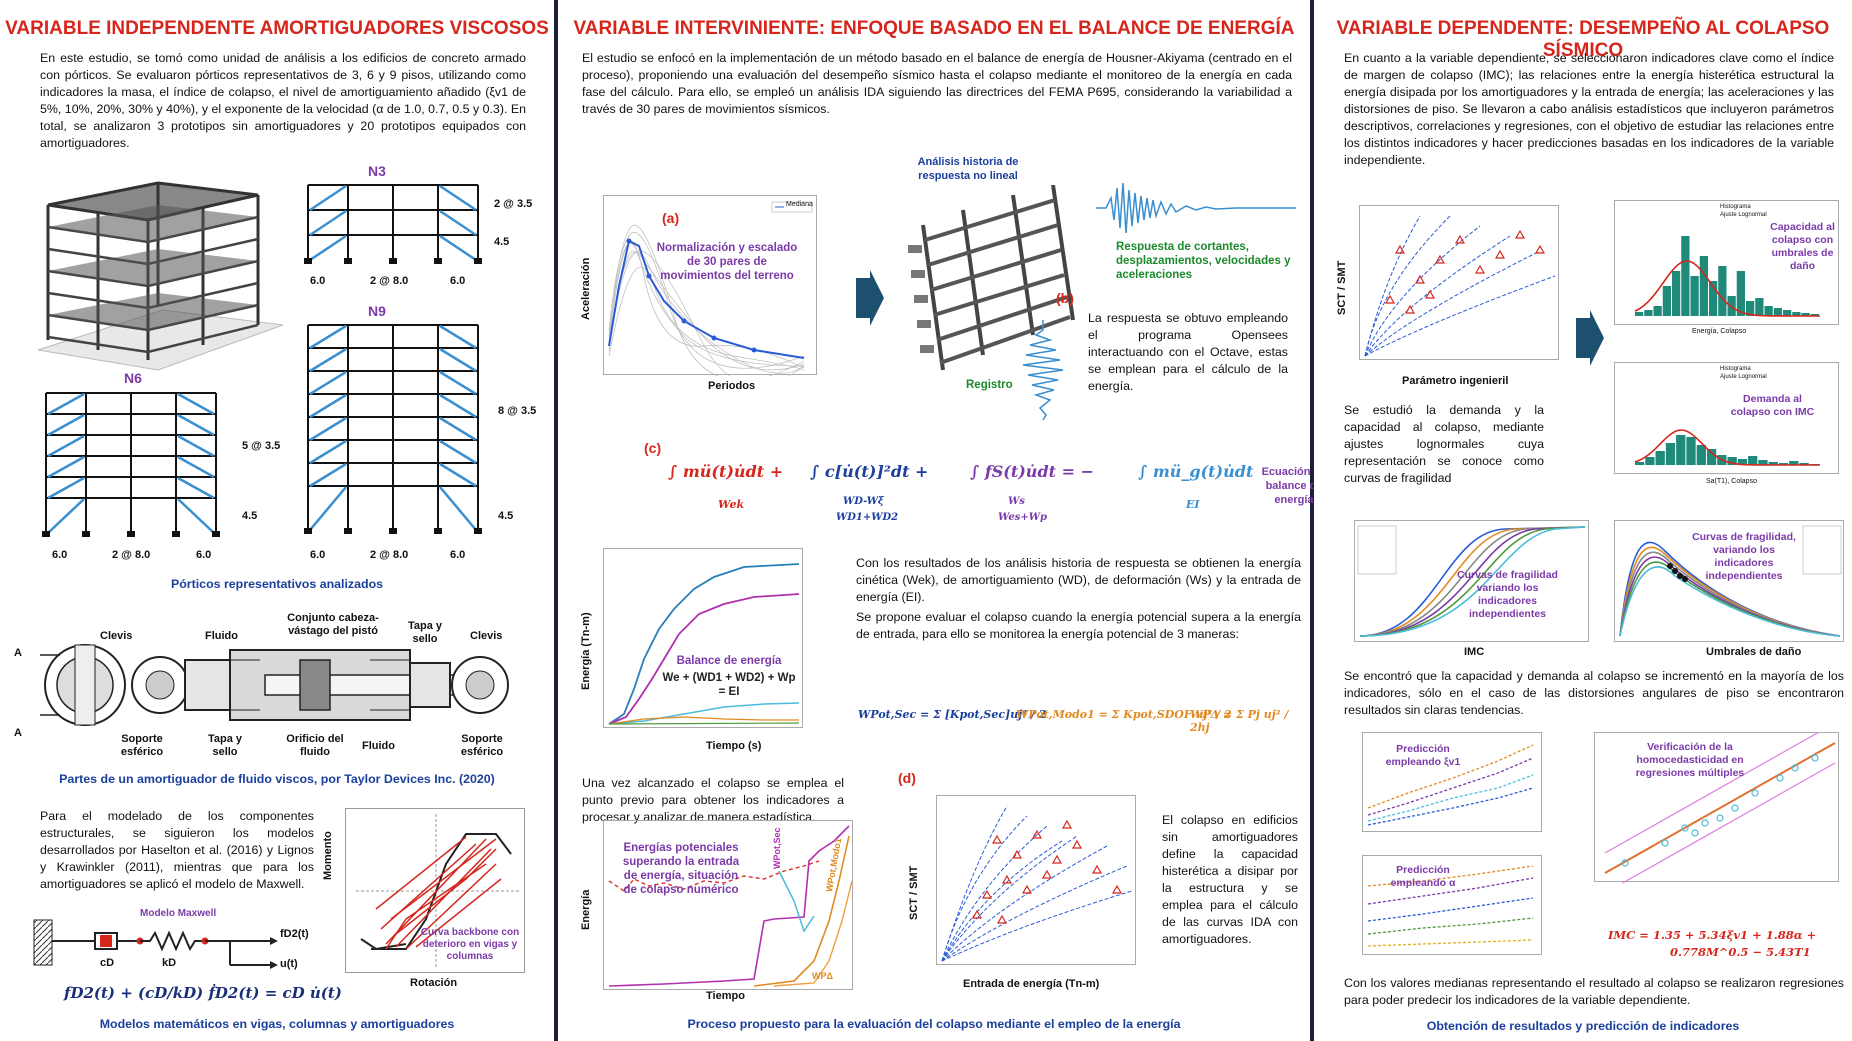 Image resolution: width=1852 pixels, height=1041 pixels. Describe the element at coordinates (1065, 298) in the screenshot. I see `fig-b-tag: (b)` at that location.